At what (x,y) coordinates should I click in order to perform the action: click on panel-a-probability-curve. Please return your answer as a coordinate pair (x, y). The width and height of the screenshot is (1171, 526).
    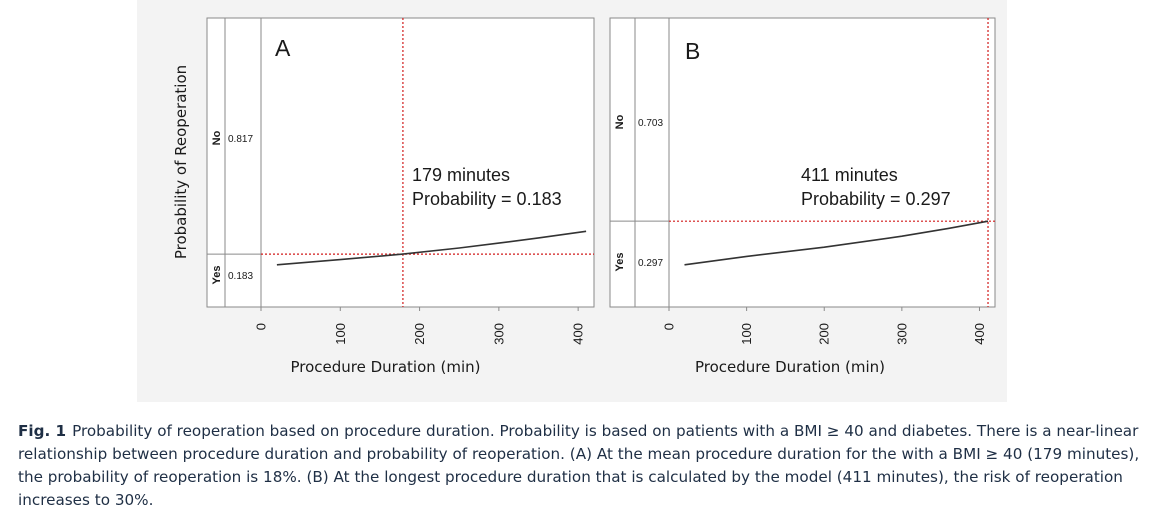
    Looking at the image, I should click on (431, 248).